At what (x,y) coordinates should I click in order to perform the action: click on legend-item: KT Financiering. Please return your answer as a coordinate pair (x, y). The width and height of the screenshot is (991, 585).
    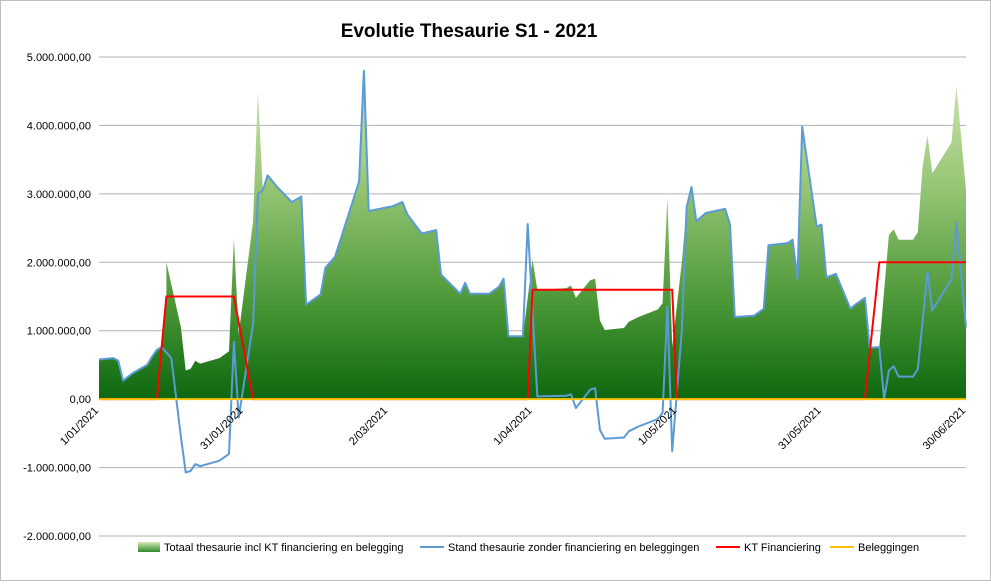
    Looking at the image, I should click on (768, 548).